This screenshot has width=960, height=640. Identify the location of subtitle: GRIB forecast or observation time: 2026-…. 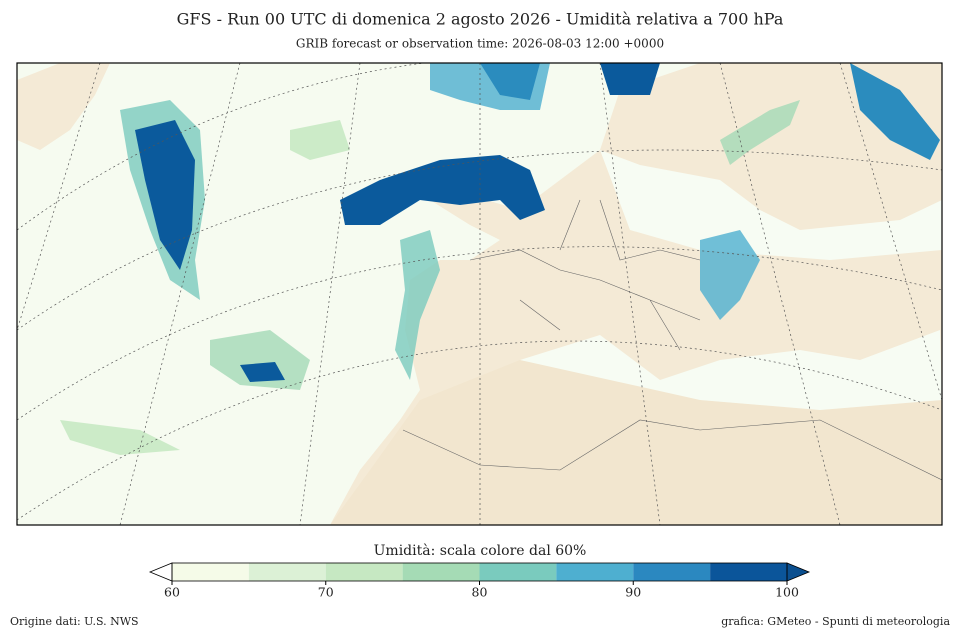
(480, 44).